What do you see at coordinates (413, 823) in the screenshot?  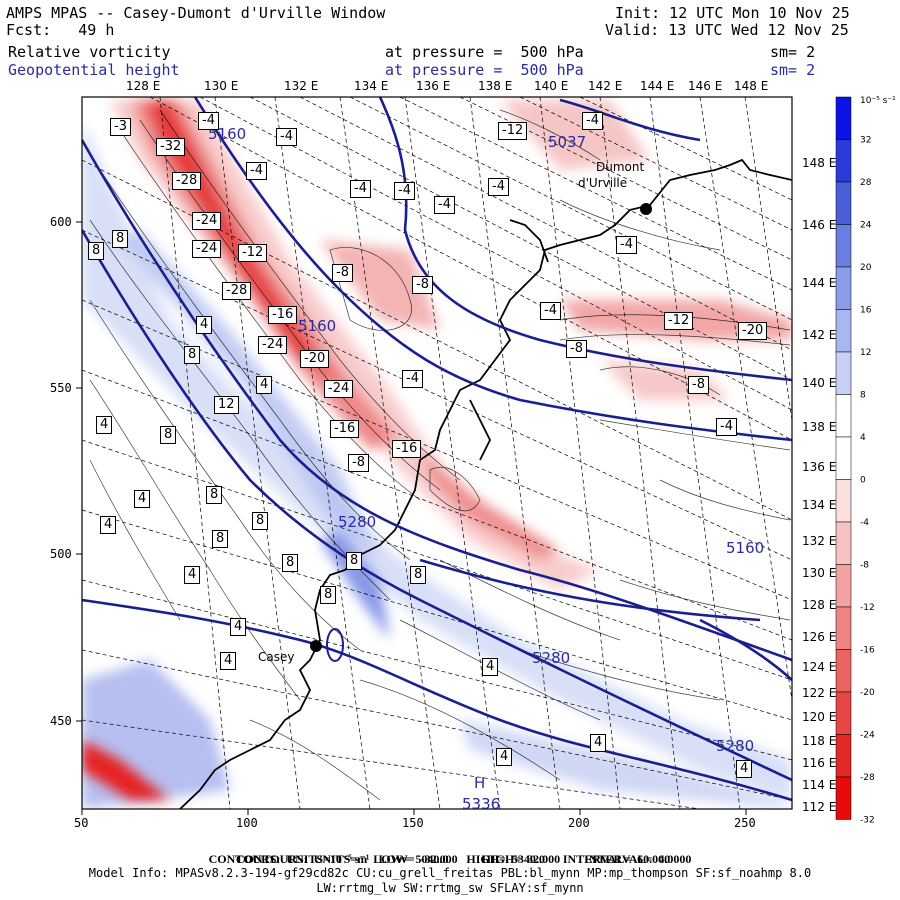 I see `x-tick-label: 150` at bounding box center [413, 823].